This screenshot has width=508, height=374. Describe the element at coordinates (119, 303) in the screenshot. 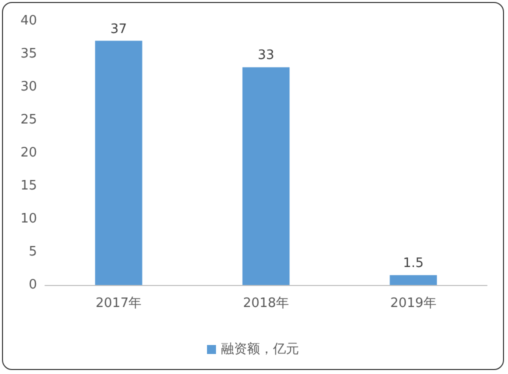

I see `x-tick-label: 2017年` at that location.